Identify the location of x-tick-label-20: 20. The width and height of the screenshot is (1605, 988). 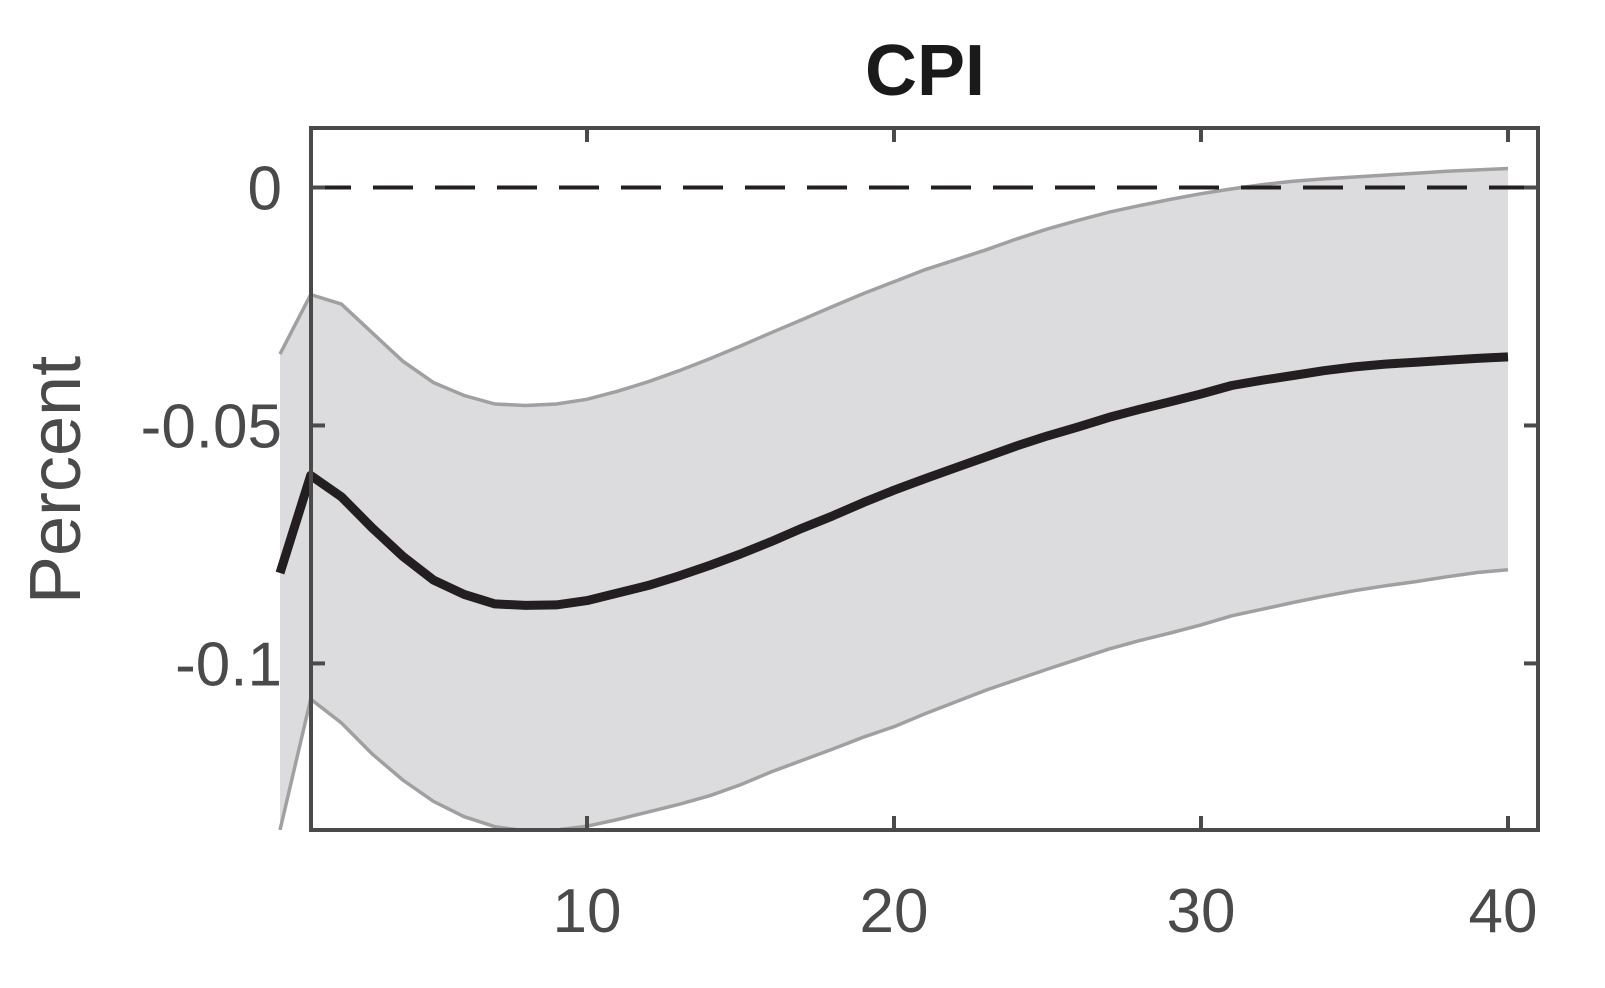
(894, 911).